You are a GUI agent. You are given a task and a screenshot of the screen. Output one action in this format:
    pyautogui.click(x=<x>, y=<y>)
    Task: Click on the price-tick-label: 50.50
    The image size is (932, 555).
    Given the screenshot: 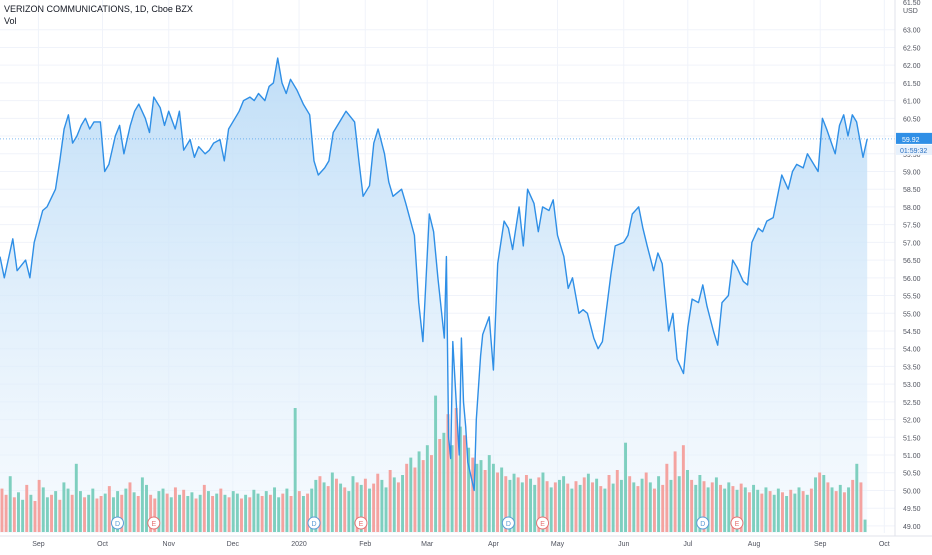 What is the action you would take?
    pyautogui.click(x=912, y=474)
    